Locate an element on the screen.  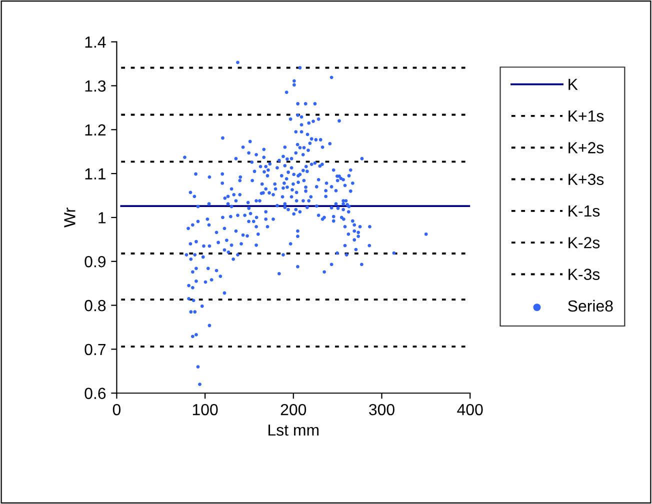
legend-label: K+2s is located at coordinates (586, 148).